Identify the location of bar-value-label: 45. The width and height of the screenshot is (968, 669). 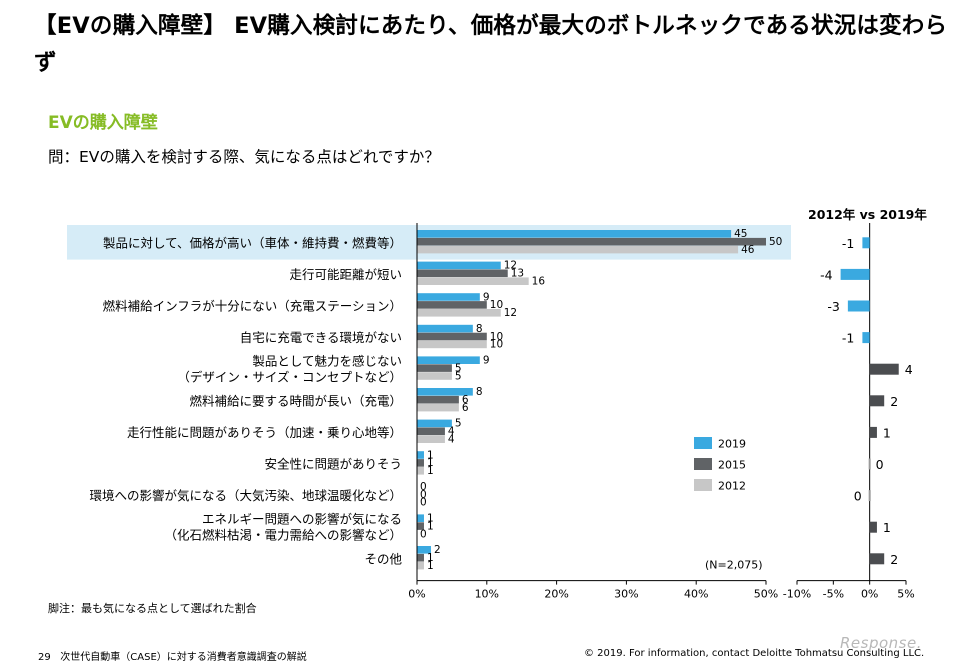
(740, 234).